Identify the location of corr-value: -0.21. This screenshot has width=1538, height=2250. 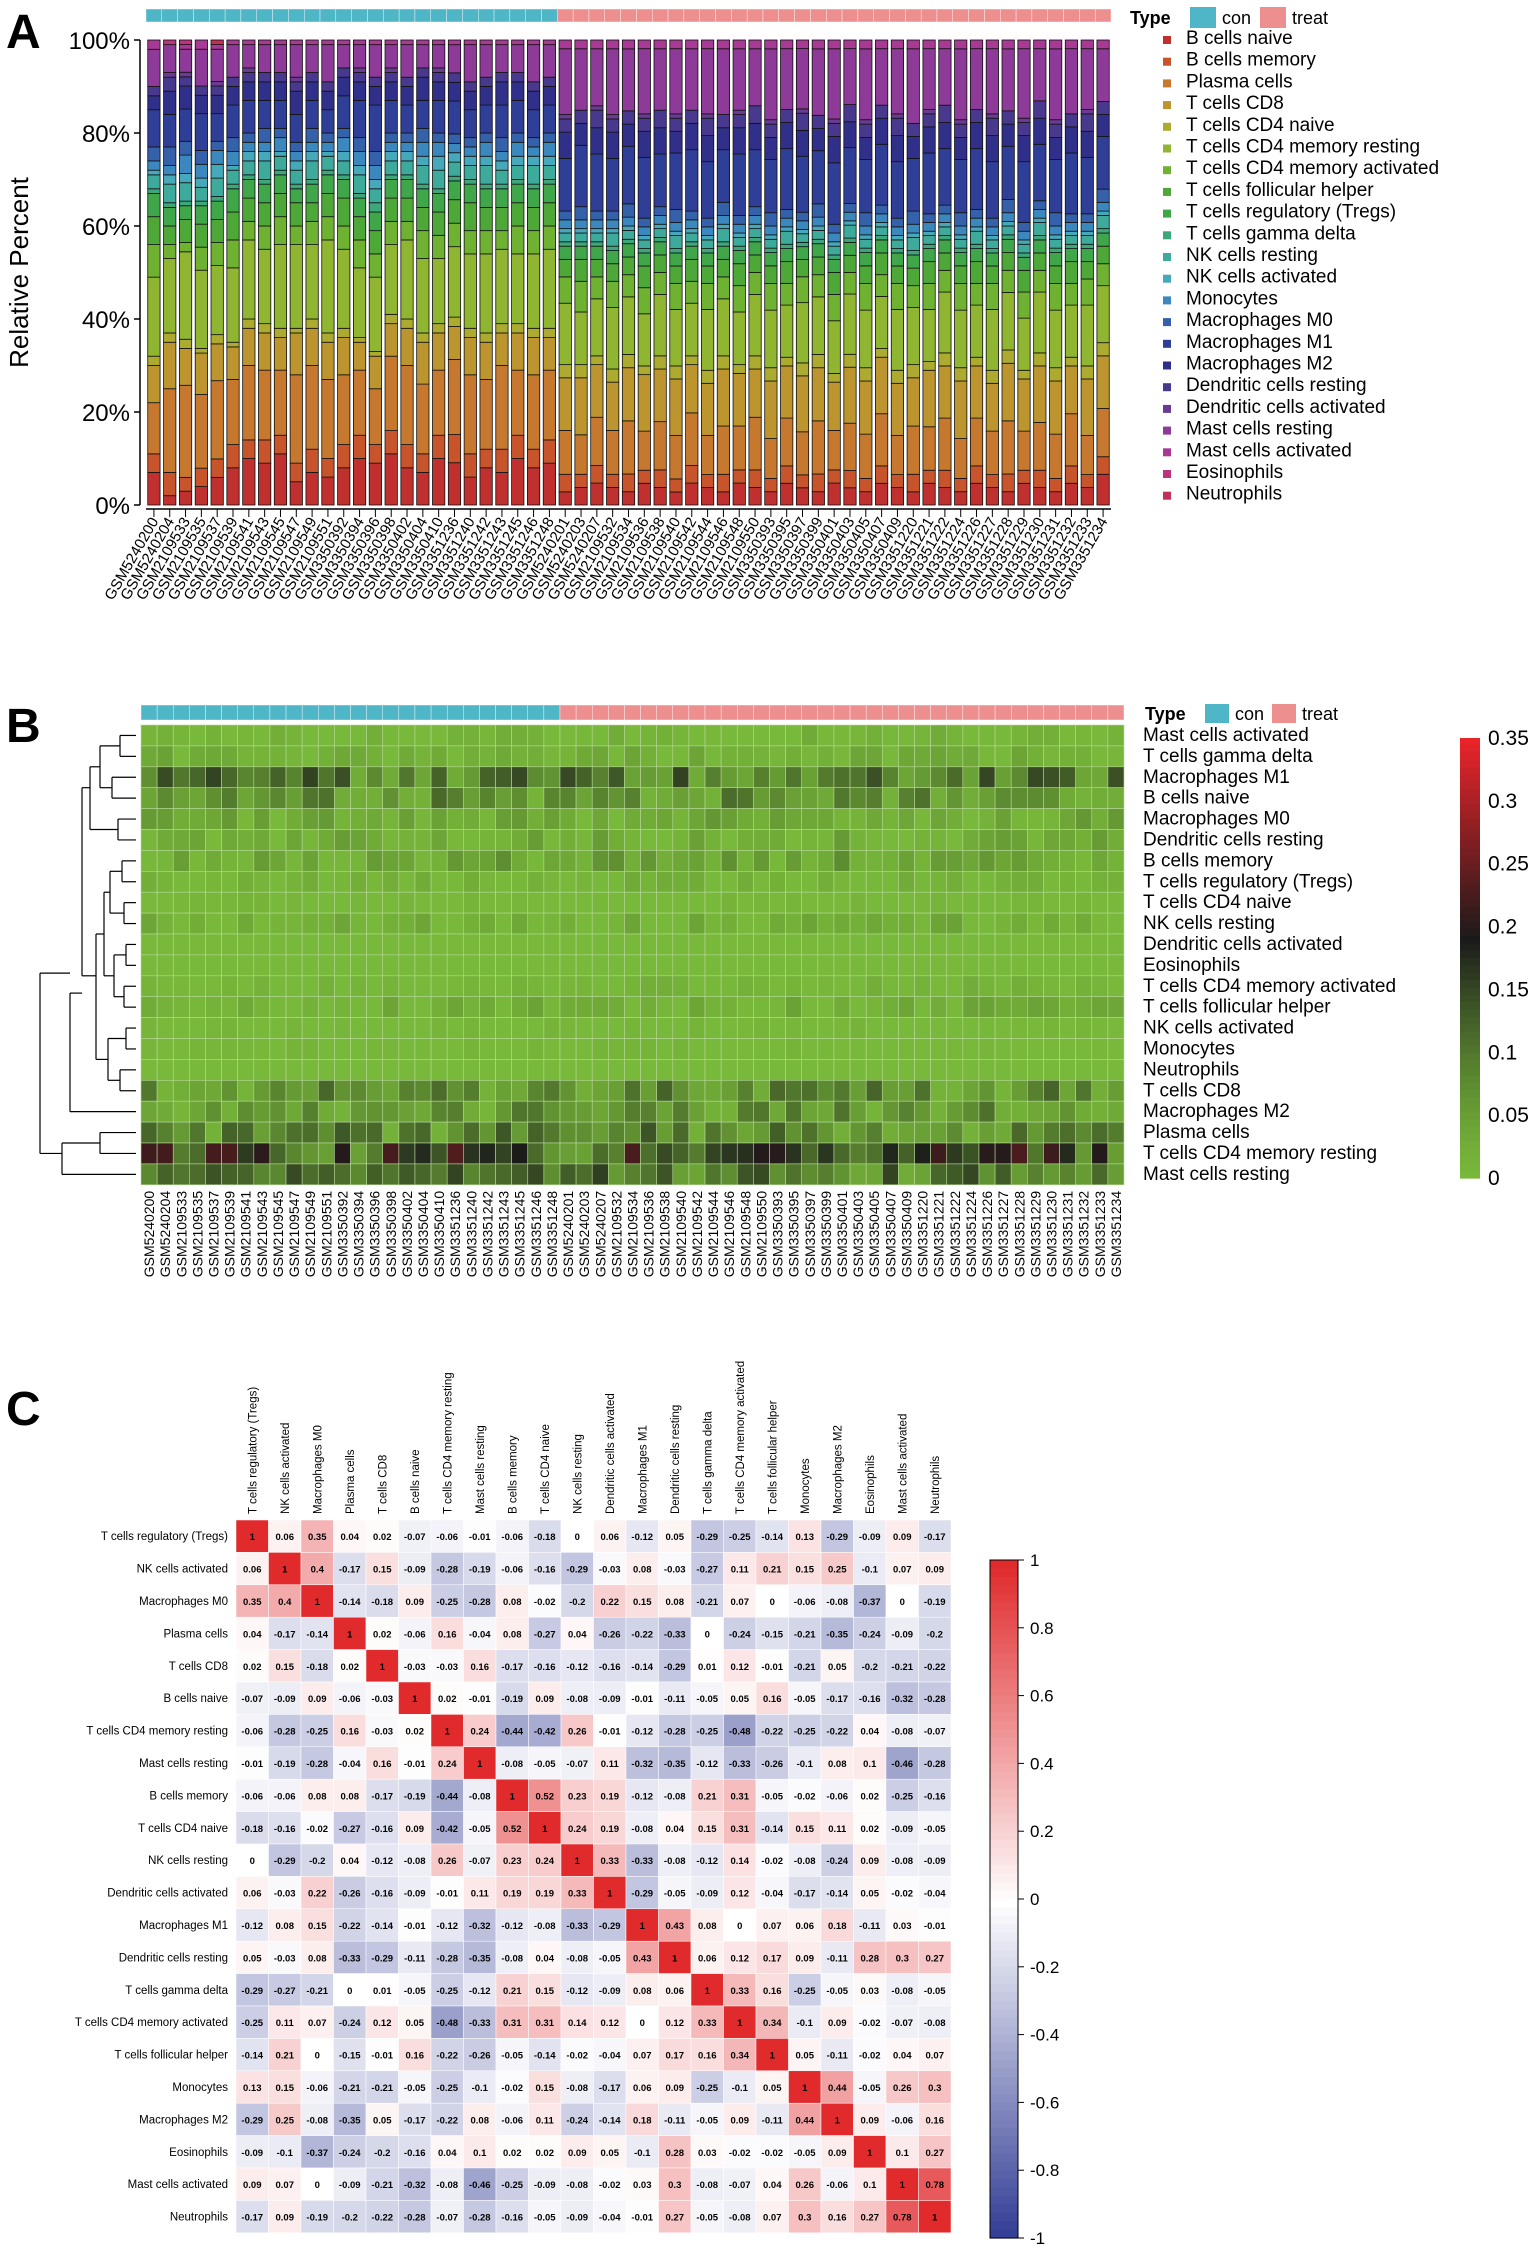
(707, 1602).